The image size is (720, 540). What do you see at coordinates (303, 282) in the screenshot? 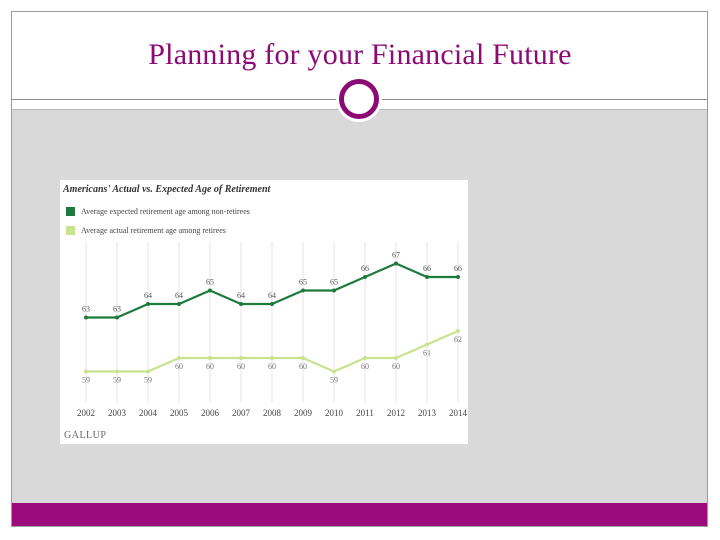
I see `data-label-0-2009: 65` at bounding box center [303, 282].